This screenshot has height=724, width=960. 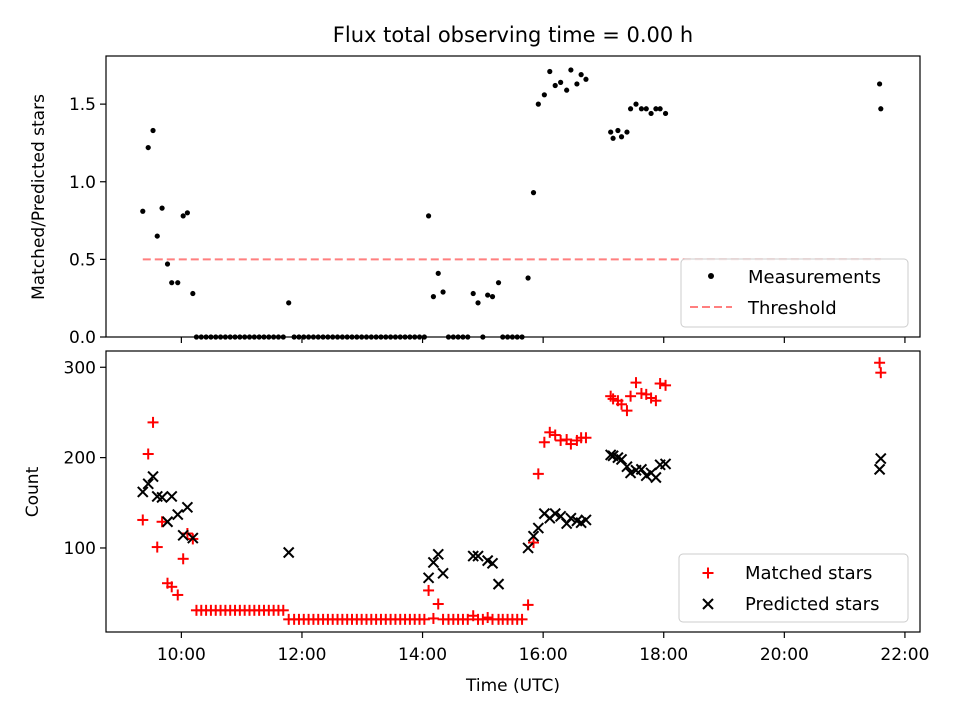 I want to click on bottom-y-axis-label: Count, so click(x=33, y=491).